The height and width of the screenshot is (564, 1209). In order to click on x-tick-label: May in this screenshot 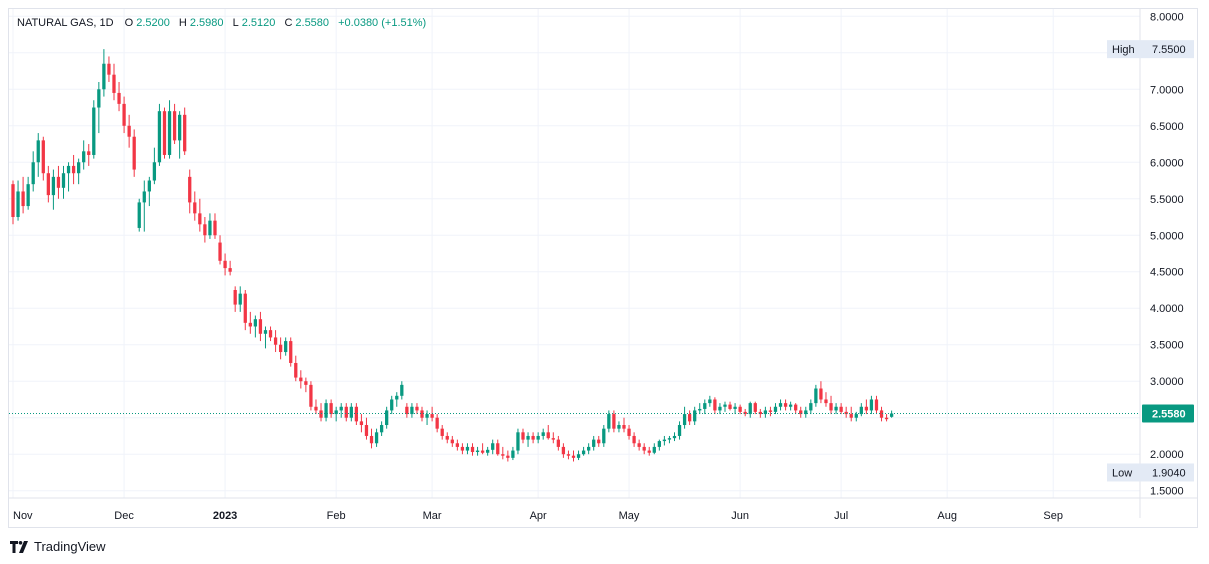, I will do `click(629, 516)`.